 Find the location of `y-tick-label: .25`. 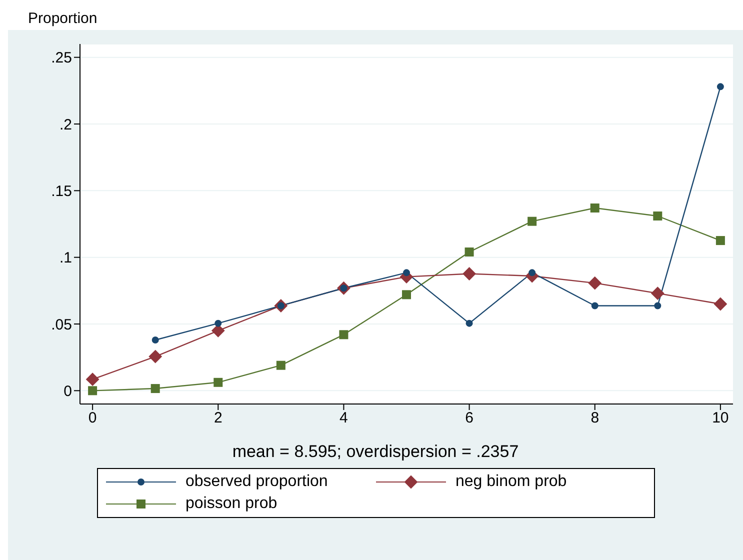

y-tick-label: .25 is located at coordinates (61, 58).